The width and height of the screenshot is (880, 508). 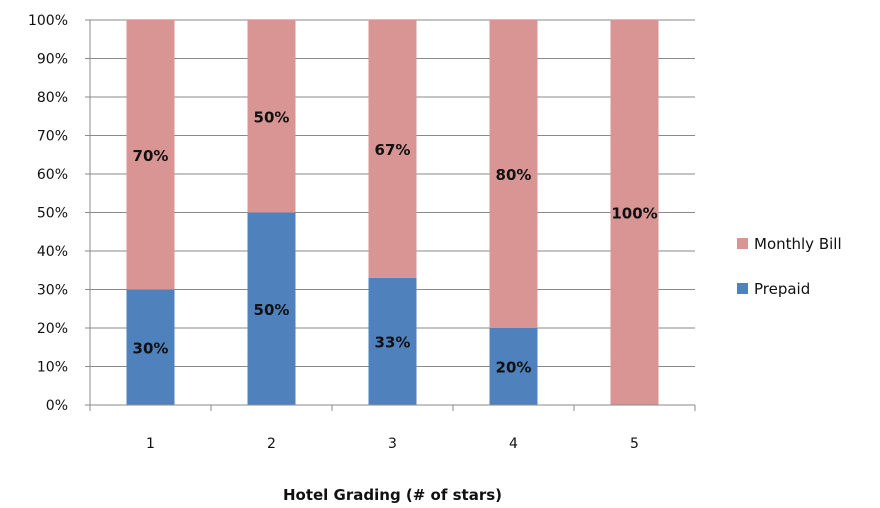 I want to click on data-label: 33%, so click(x=393, y=342).